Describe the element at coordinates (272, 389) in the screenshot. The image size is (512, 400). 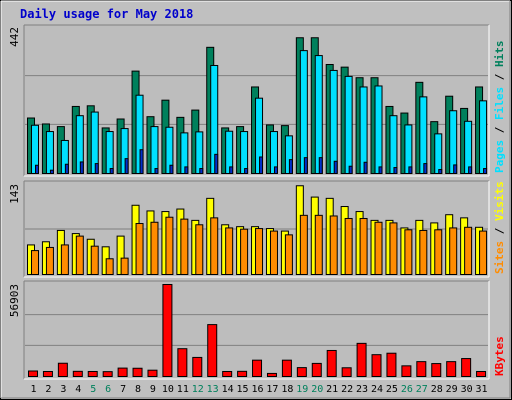
I see `x-tick-label: 17` at that location.